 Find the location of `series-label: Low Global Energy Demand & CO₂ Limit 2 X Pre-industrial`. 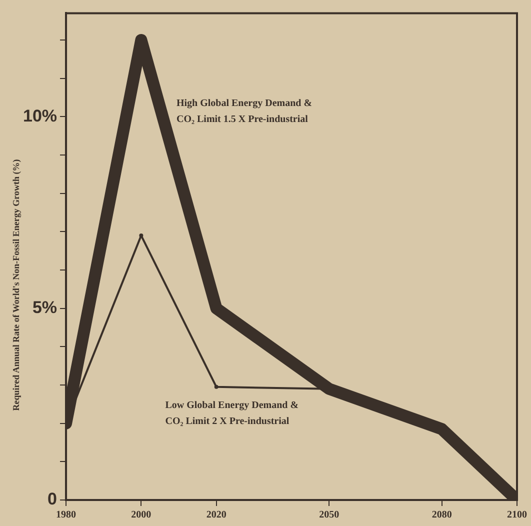

series-label: Low Global Energy Demand & CO₂ Limit 2 X Pre-industrial is located at coordinates (232, 413).